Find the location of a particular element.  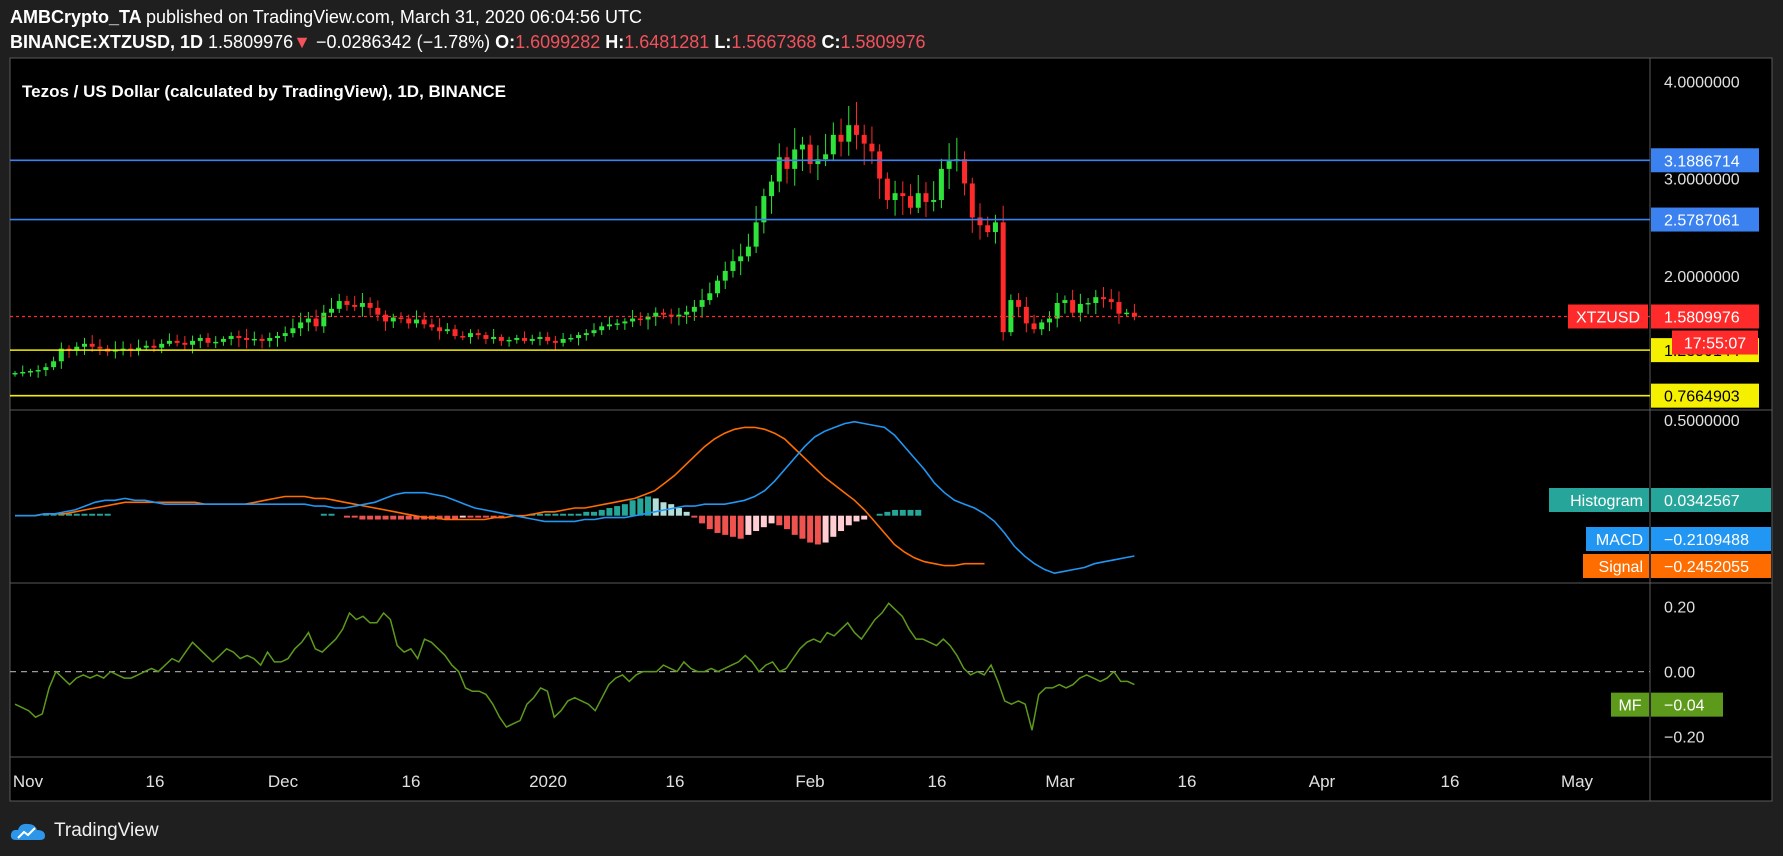

blue-level-badge is located at coordinates (1705, 219).